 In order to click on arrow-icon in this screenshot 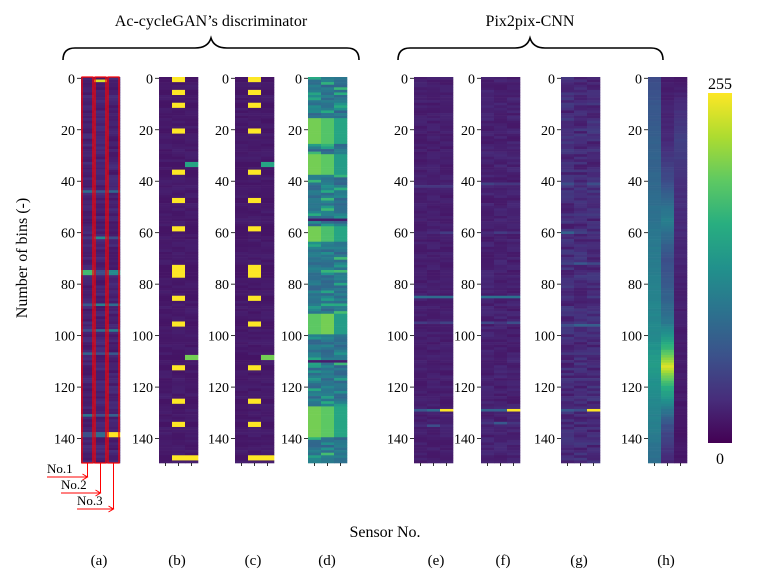, I will do `click(111, 509)`.